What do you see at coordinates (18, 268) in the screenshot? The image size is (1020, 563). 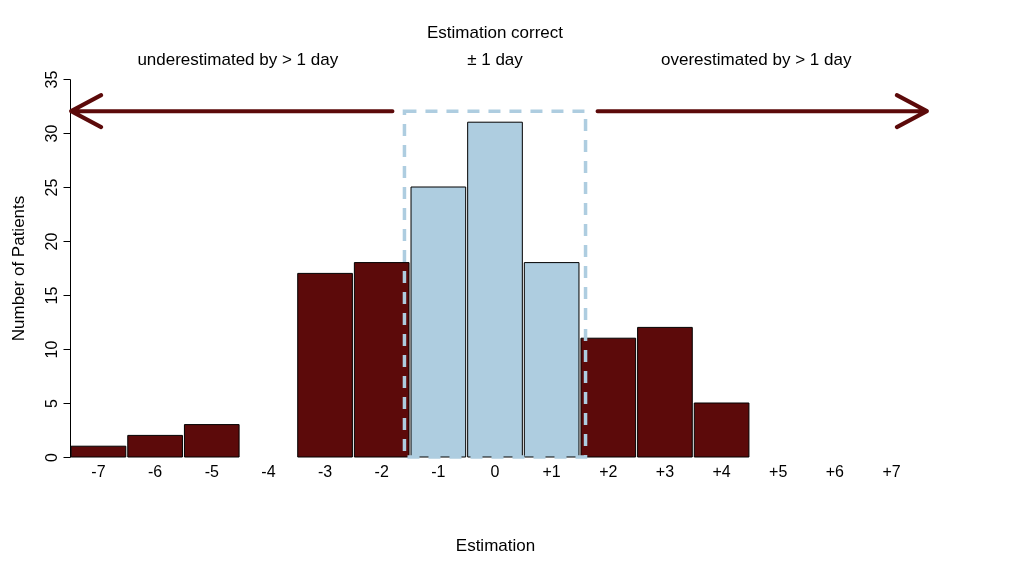 I see `y-axis-title: Number of Patients` at bounding box center [18, 268].